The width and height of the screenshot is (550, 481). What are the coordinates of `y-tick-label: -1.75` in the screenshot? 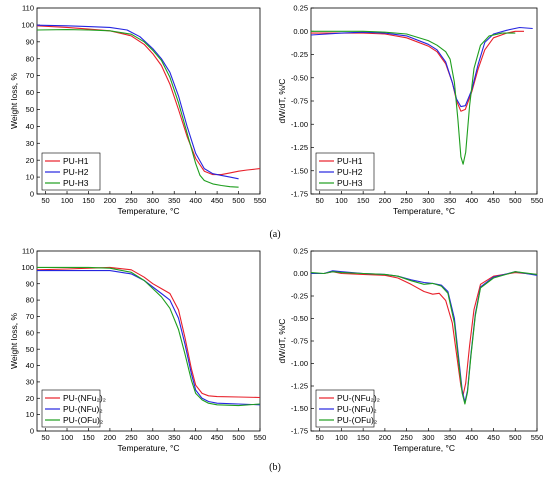 It's located at (299, 431).